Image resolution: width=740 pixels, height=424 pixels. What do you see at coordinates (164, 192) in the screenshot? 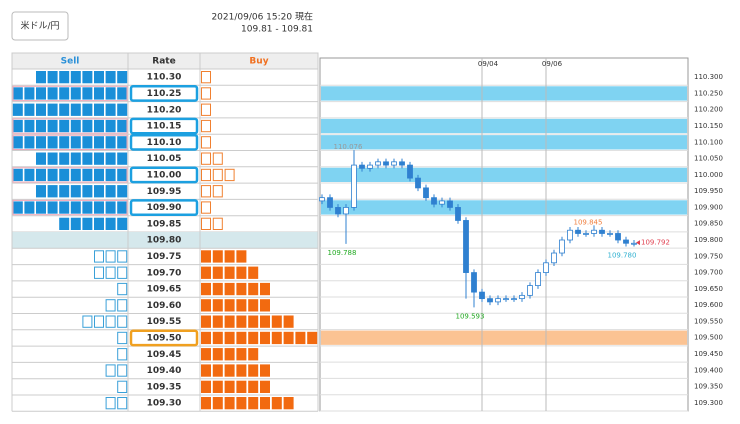
I see `rate: 109.95` at bounding box center [164, 192].